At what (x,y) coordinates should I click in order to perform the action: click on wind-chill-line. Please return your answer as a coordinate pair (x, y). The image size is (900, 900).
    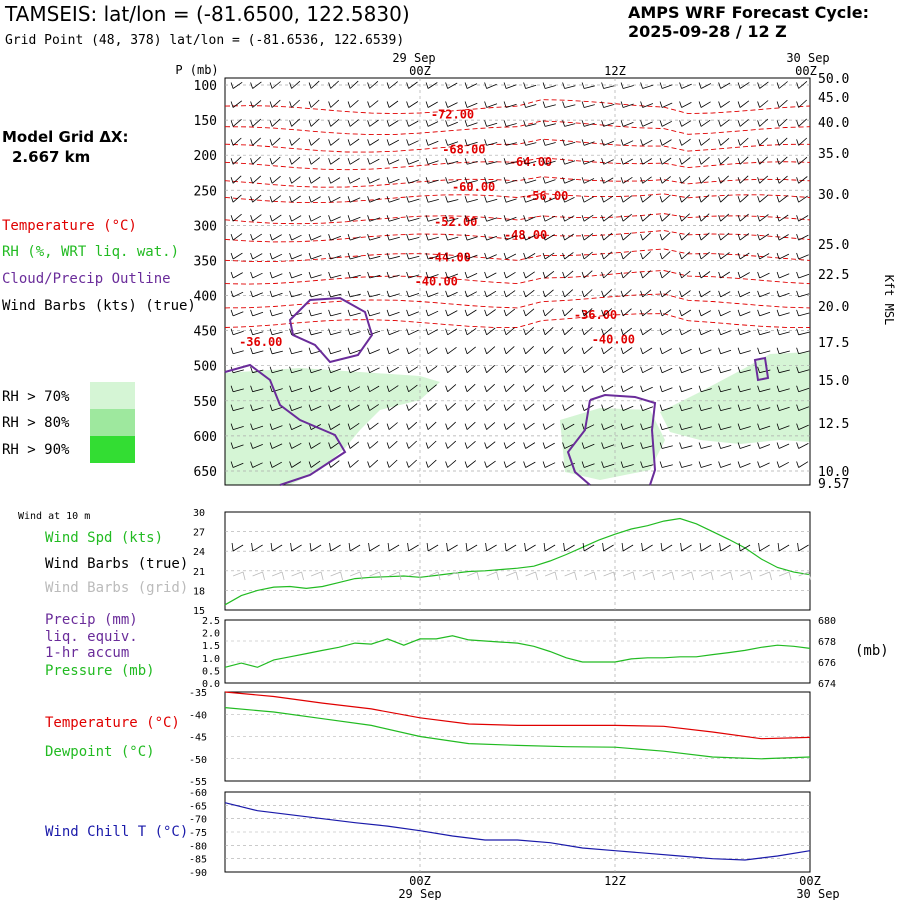
    Looking at the image, I should click on (517, 831).